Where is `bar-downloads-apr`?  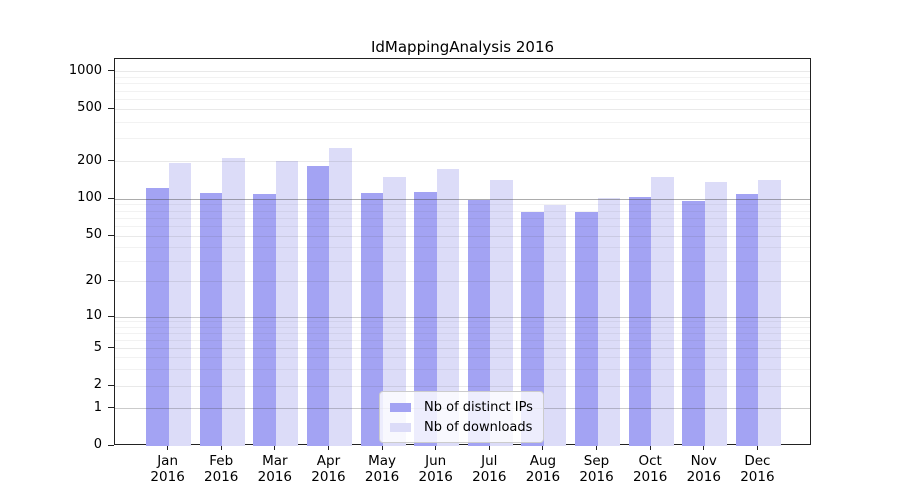
bar-downloads-apr is located at coordinates (340, 297).